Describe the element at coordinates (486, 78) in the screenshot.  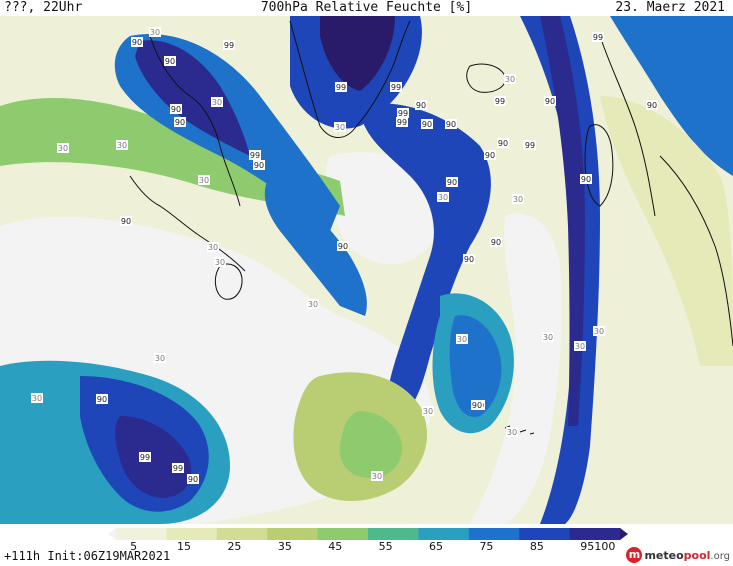
I see `coastline-iceland` at that location.